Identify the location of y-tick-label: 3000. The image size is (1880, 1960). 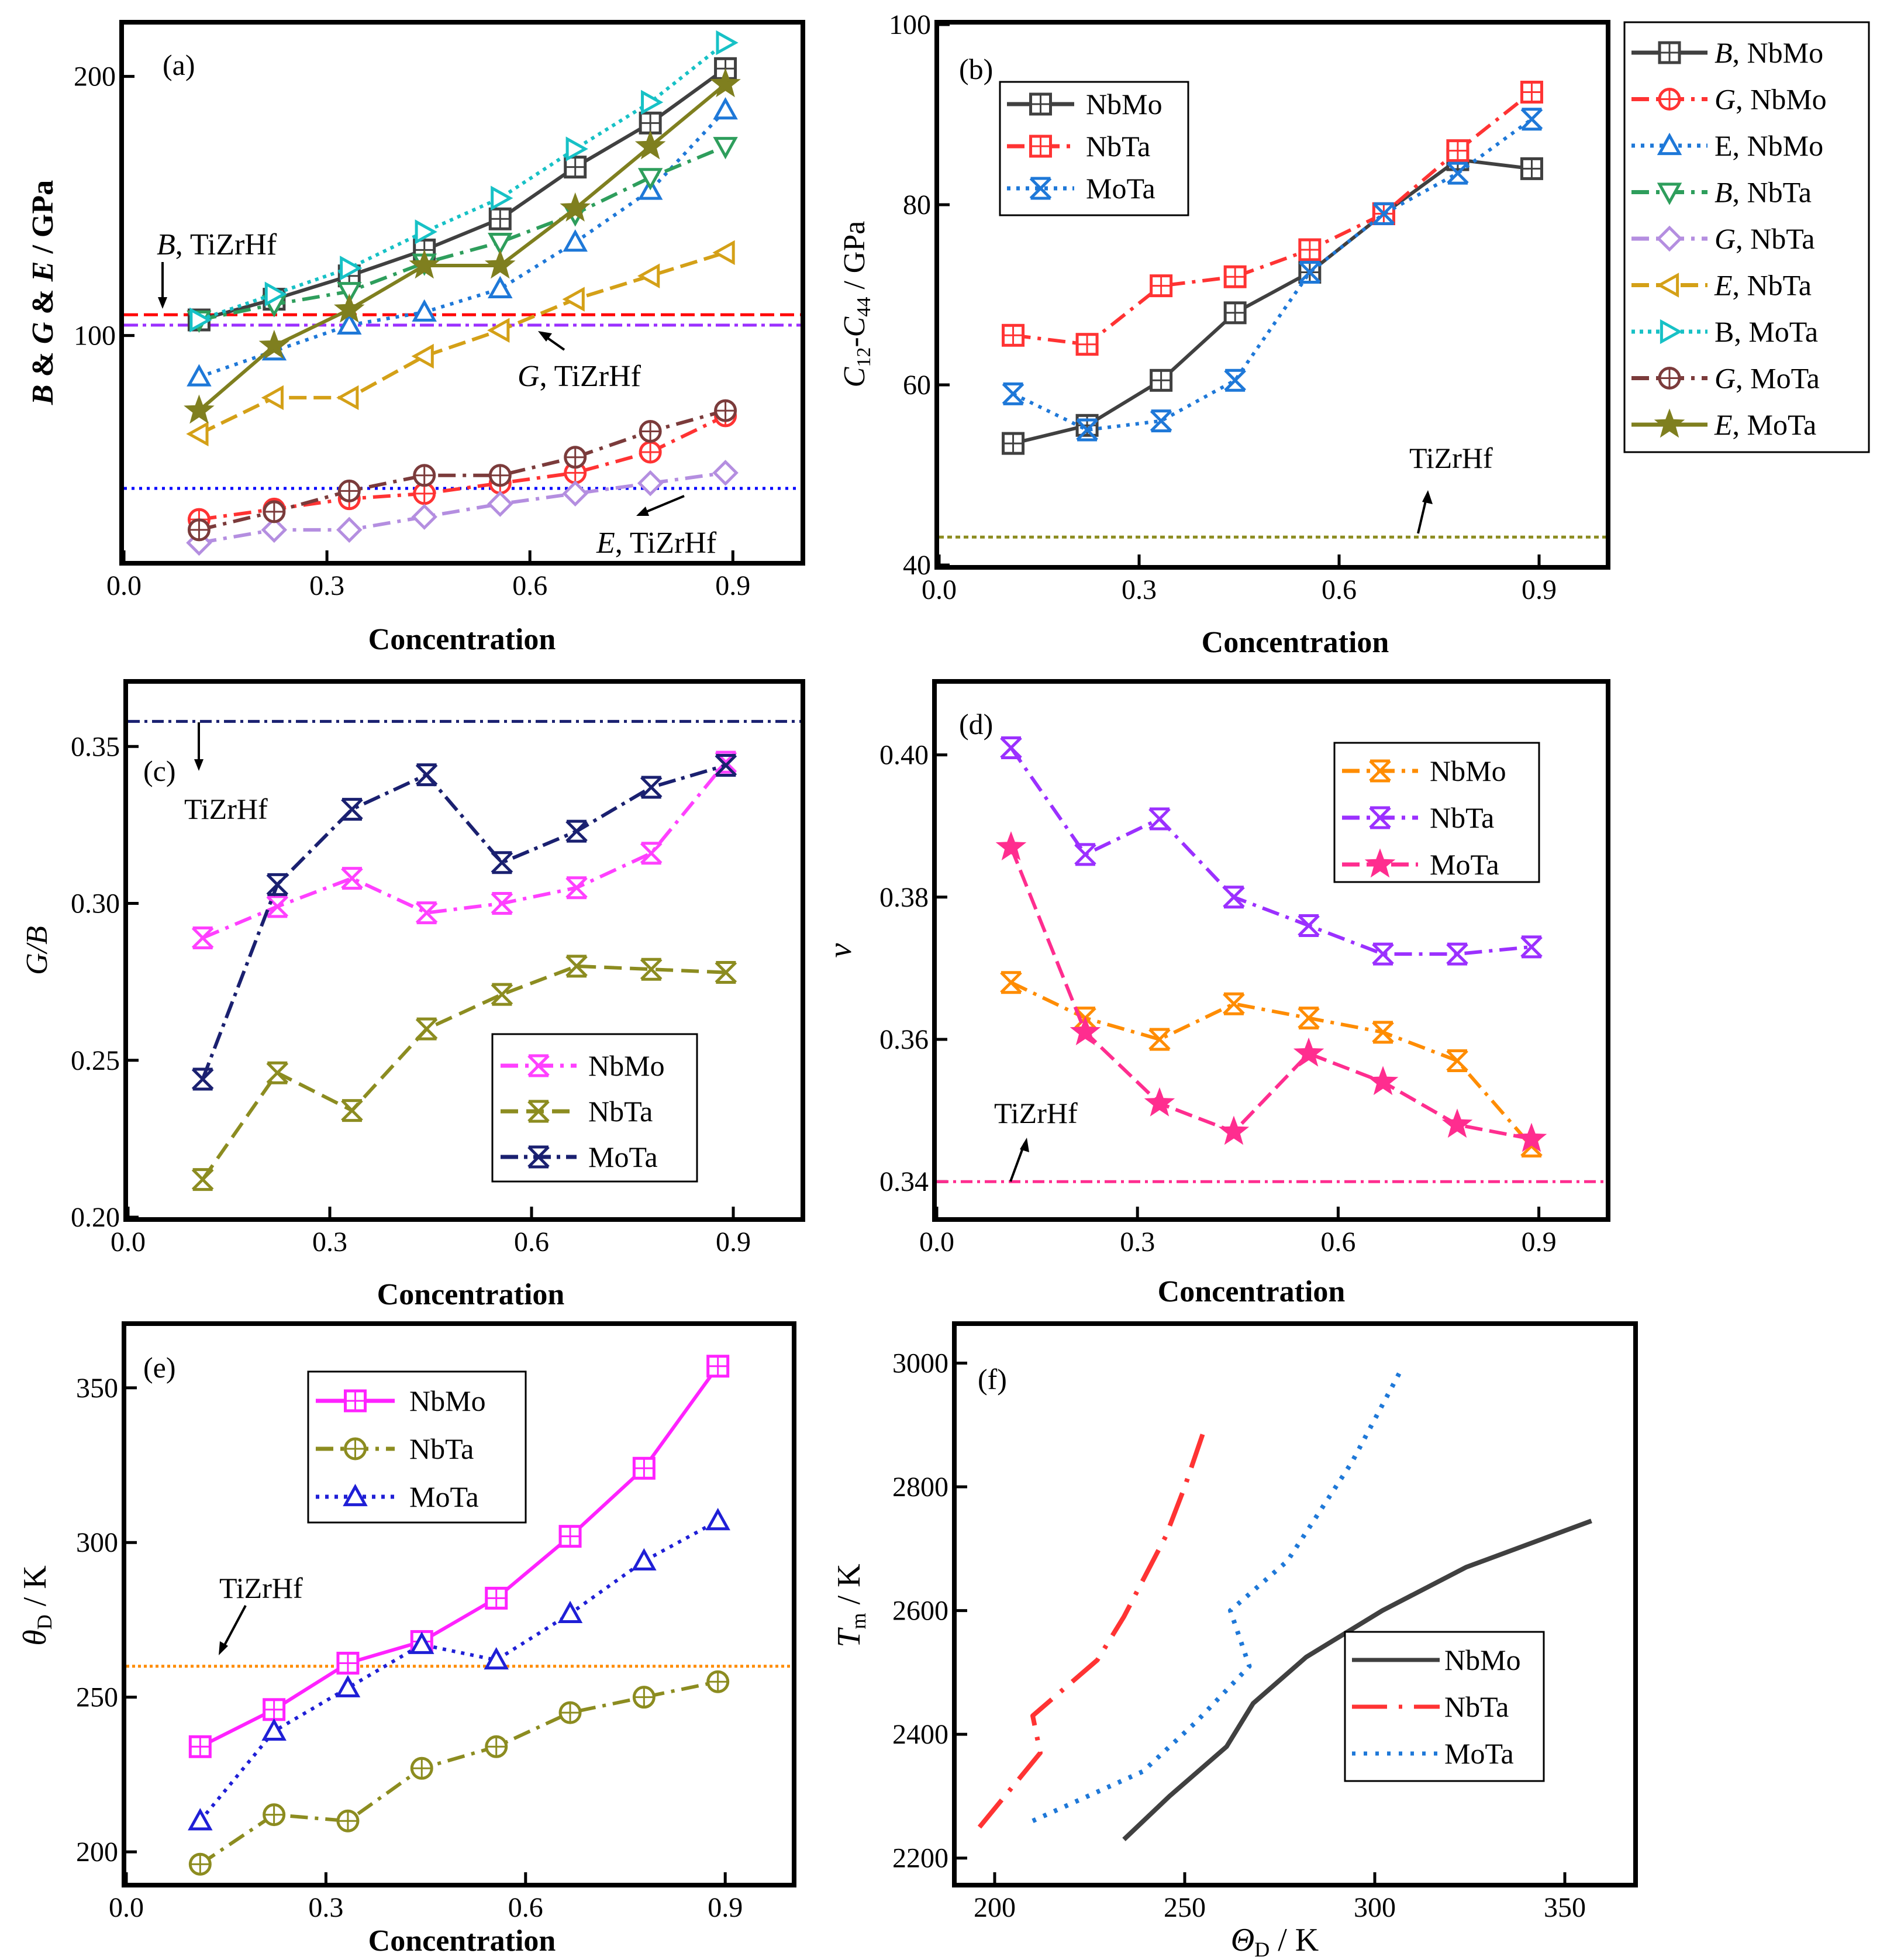
(920, 1363).